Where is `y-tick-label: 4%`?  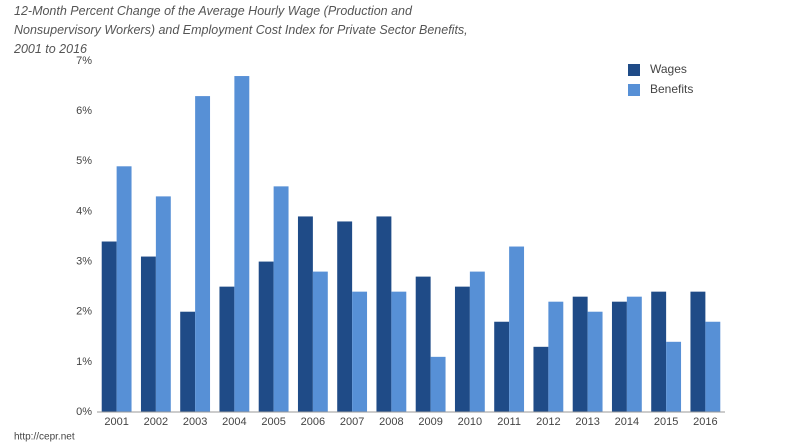
y-tick-label: 4% is located at coordinates (84, 211).